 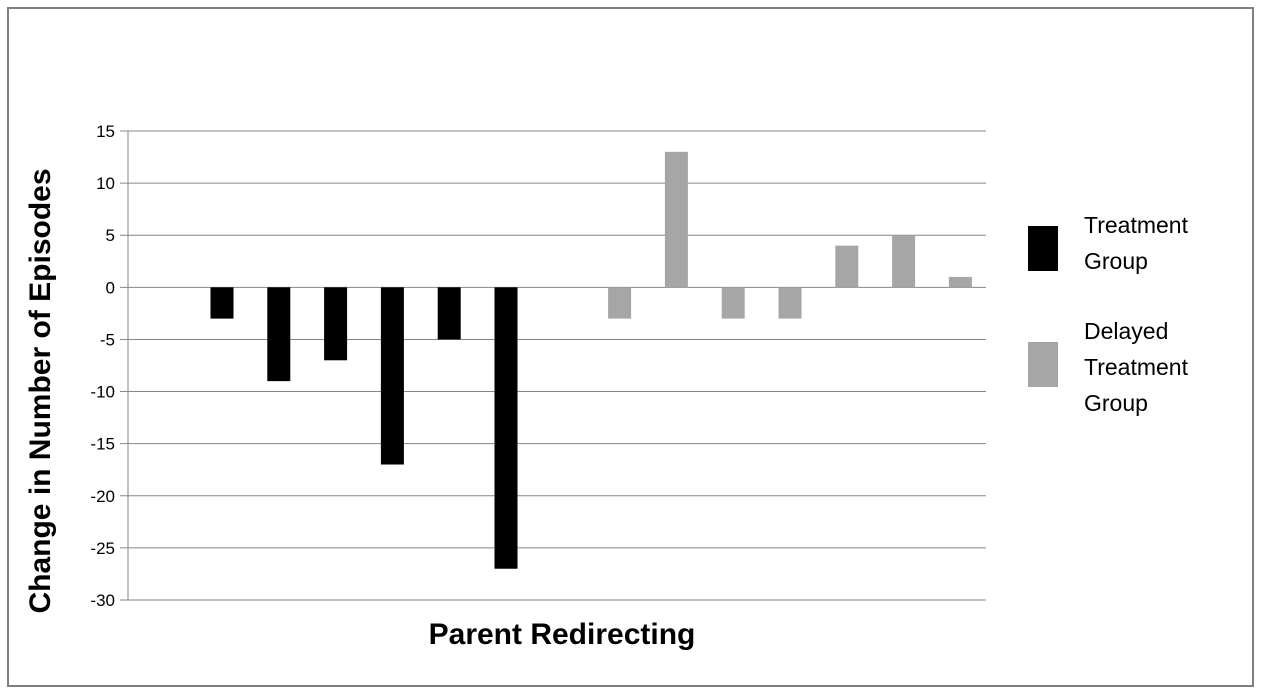 I want to click on legend: Treatment Group Delayed Treatment Group, so click(x=1108, y=314).